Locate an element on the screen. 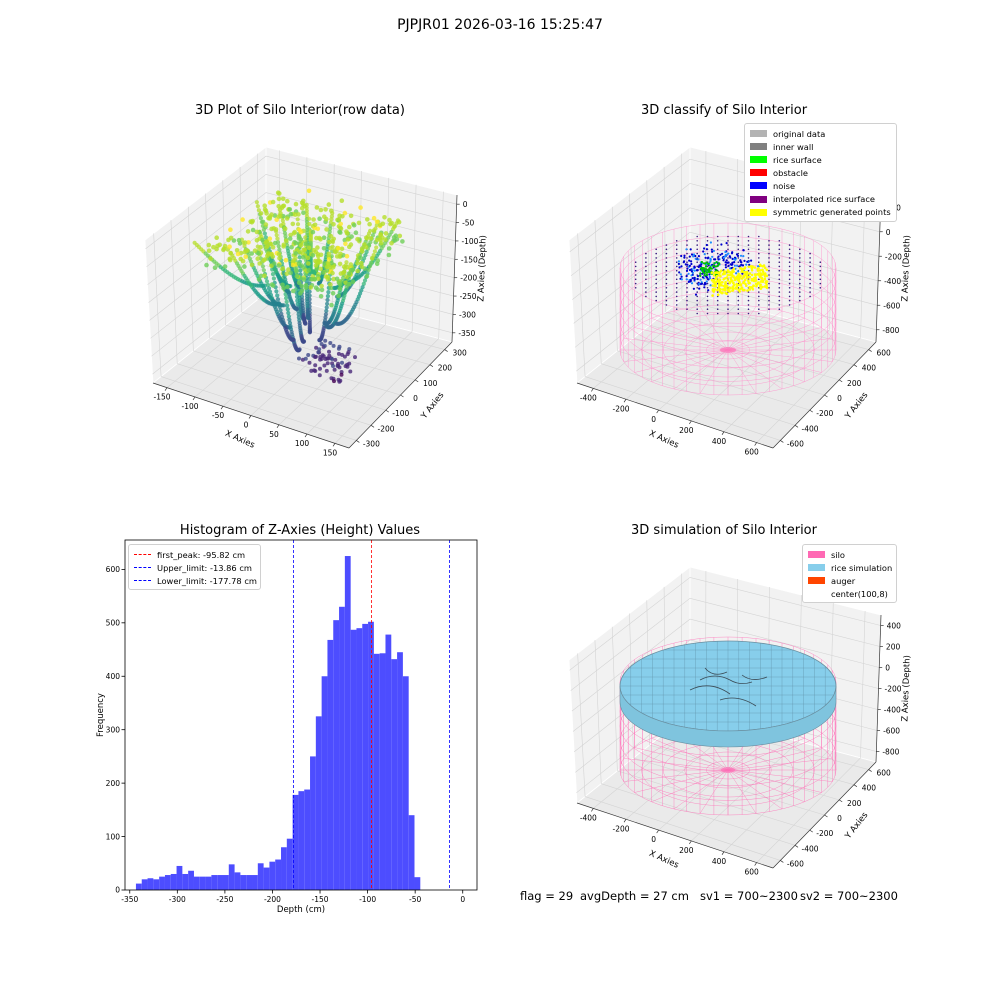 This screenshot has width=1000, height=1000. status-avg-depth: avgDepth = 27 cm is located at coordinates (634, 896).